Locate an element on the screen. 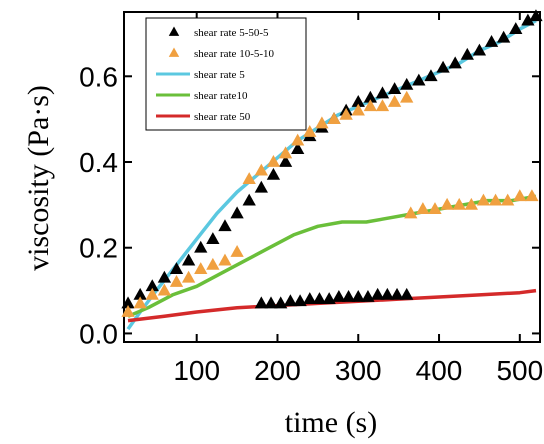  legend-label: shear rate 5-50-5 is located at coordinates (231, 33).